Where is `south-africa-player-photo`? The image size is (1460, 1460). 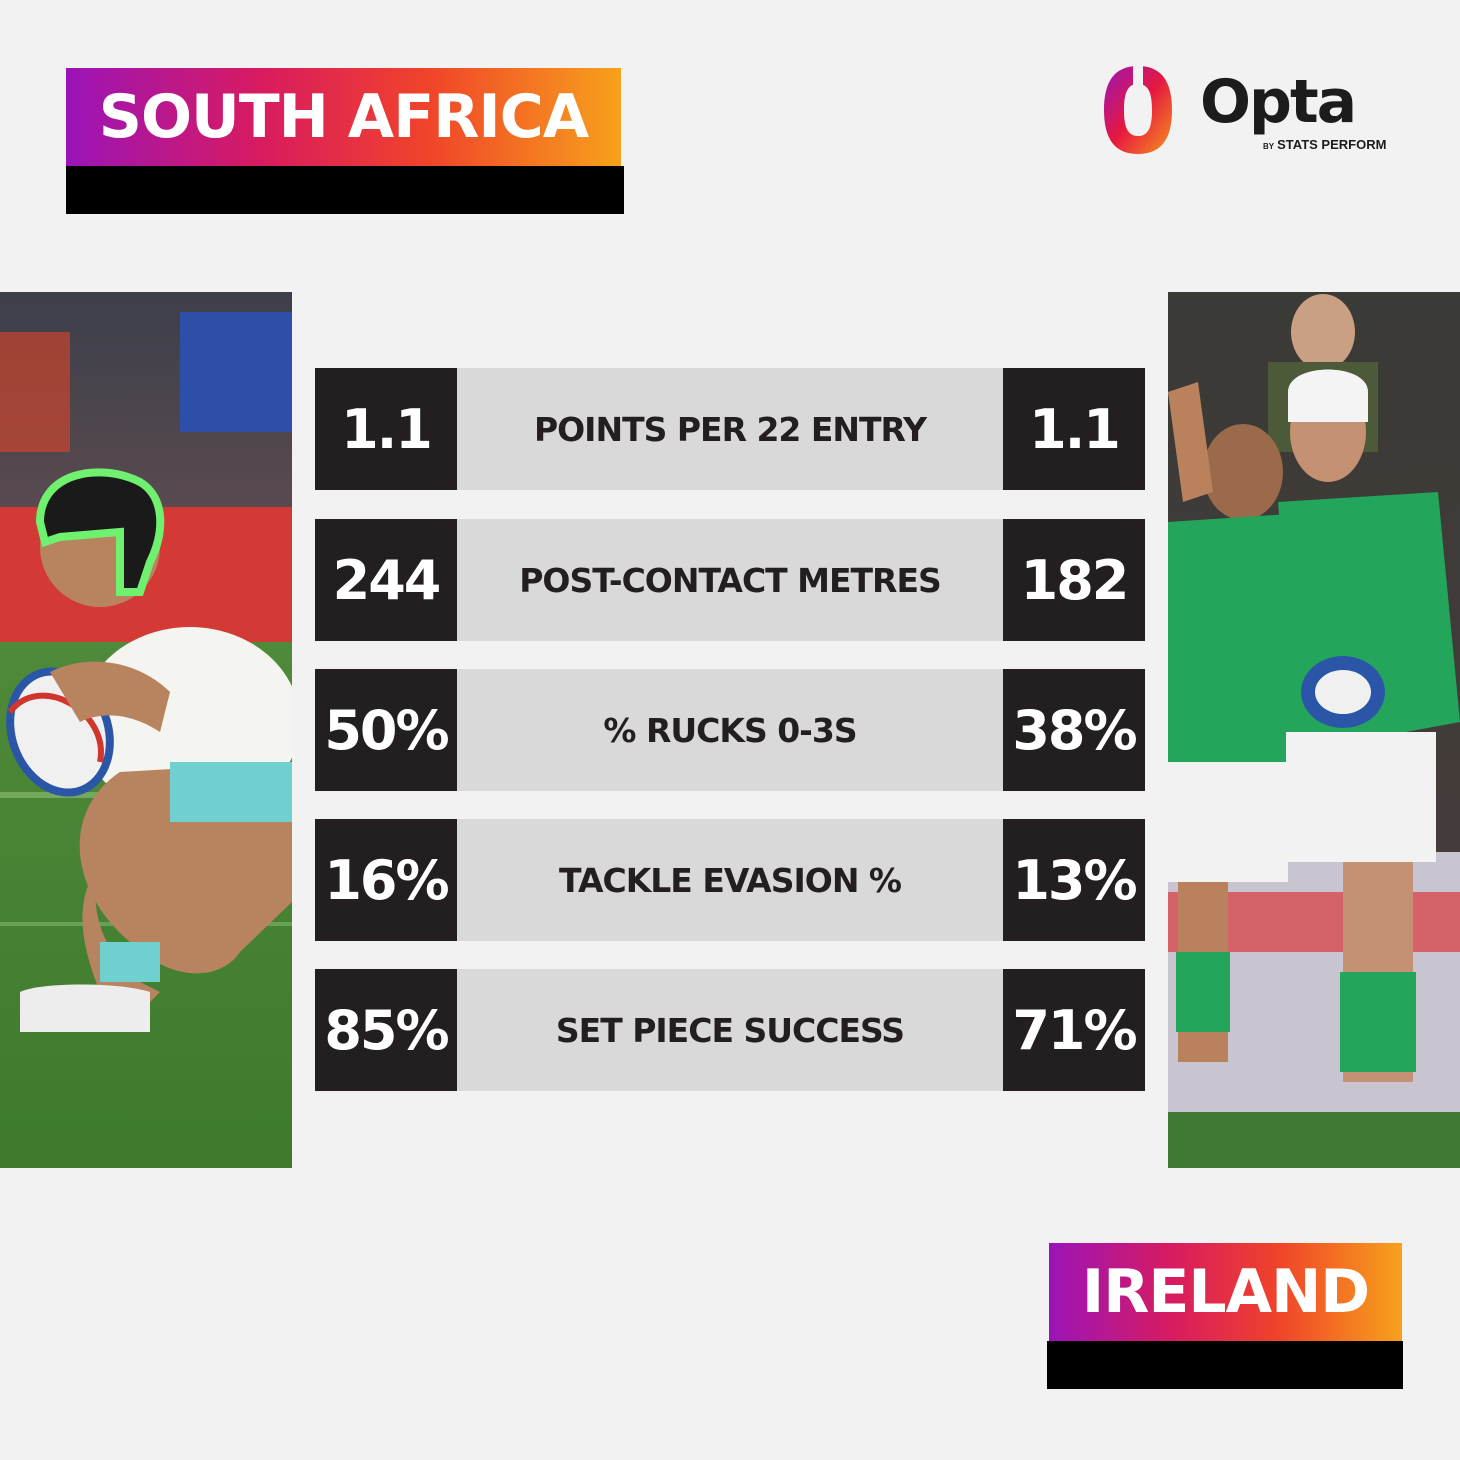 south-africa-player-photo is located at coordinates (146, 730).